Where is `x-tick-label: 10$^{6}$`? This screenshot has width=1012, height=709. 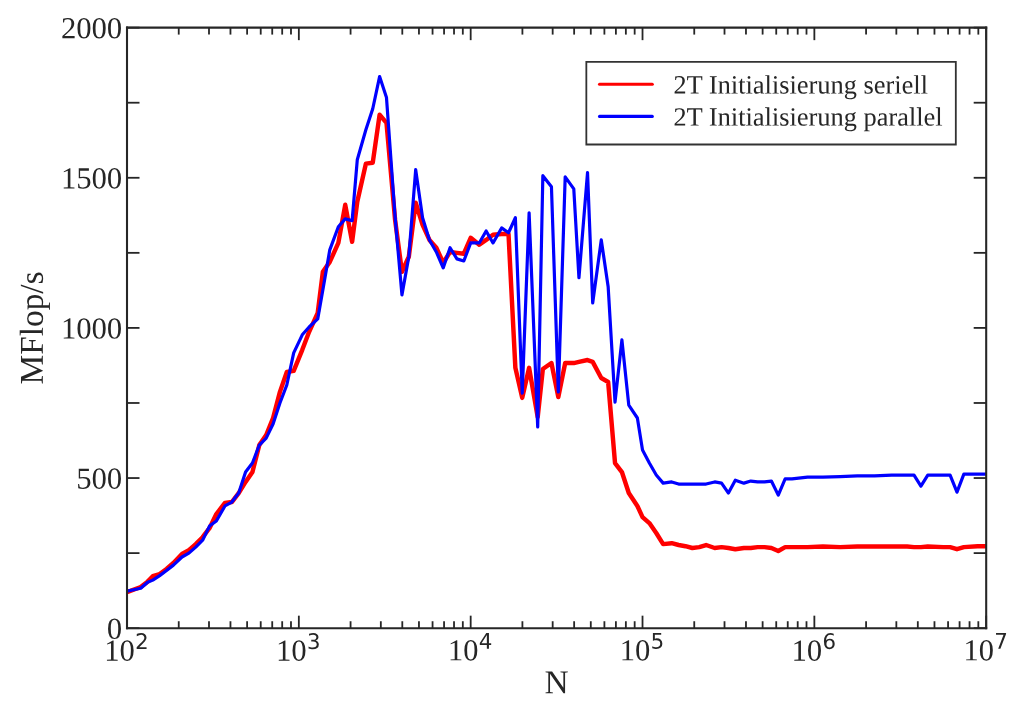 x-tick-label: 10$^{6}$ is located at coordinates (814, 647).